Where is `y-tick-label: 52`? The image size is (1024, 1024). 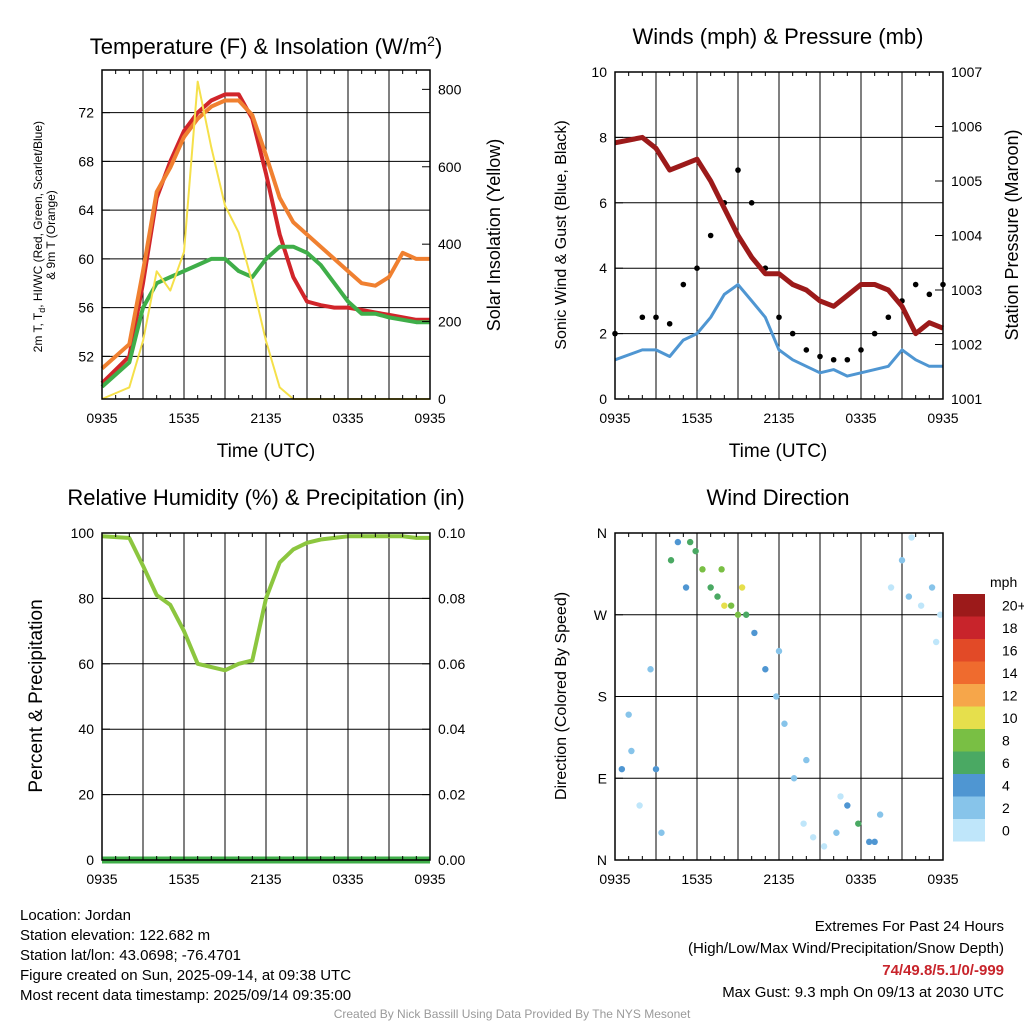 y-tick-label: 52 is located at coordinates (86, 356).